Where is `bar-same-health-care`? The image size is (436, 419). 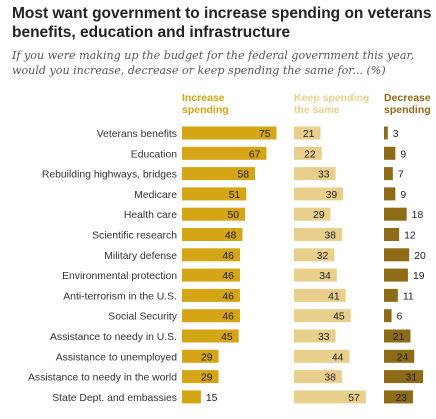
bar-same-health-care is located at coordinates (312, 214).